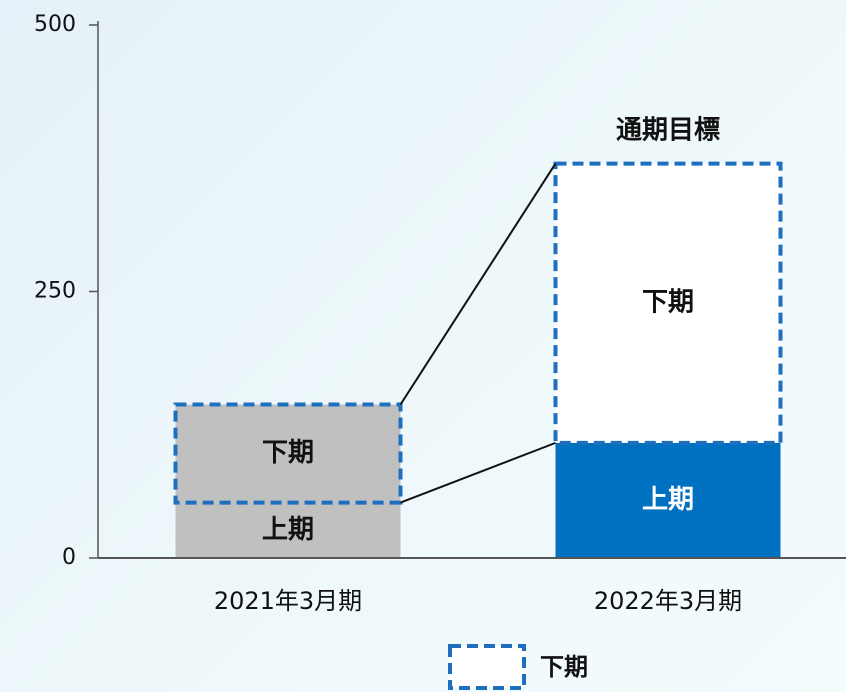 Image resolution: width=846 pixels, height=692 pixels. Describe the element at coordinates (69, 557) in the screenshot. I see `y-tick-label: 0` at that location.